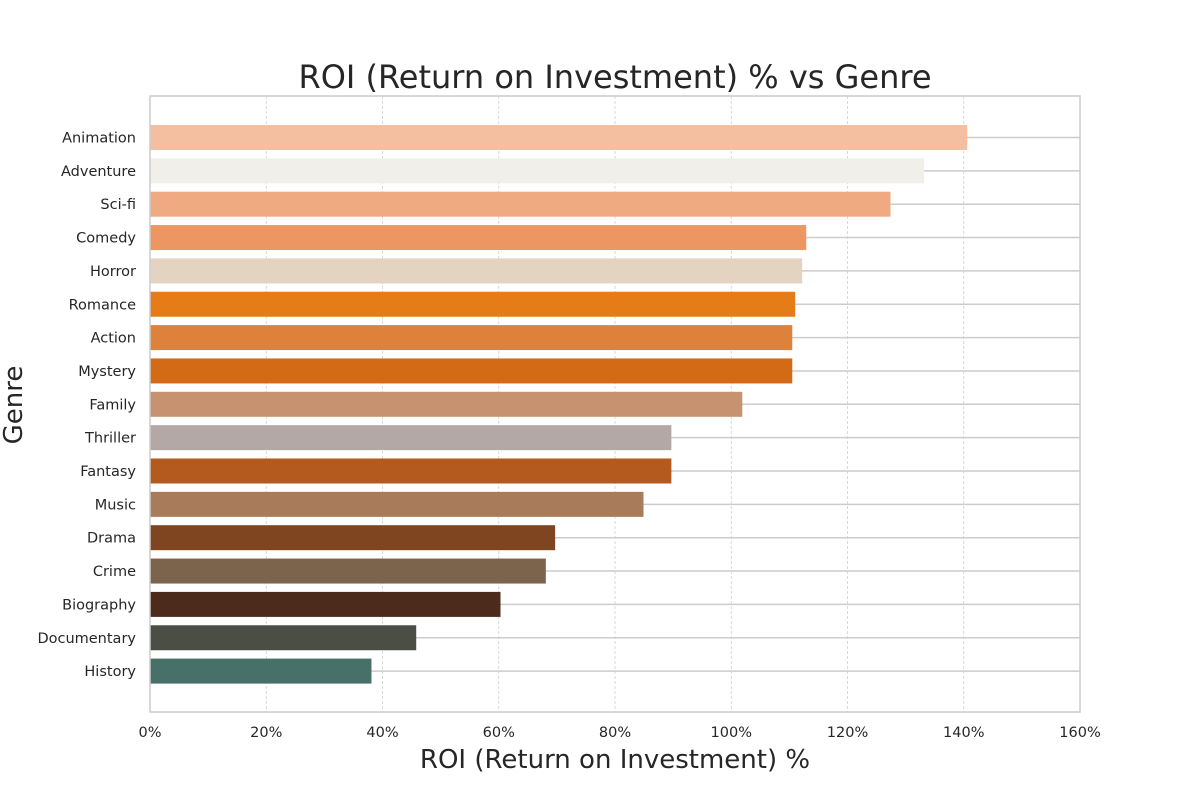  What do you see at coordinates (963, 733) in the screenshot?
I see `x-tick-label: 140%` at bounding box center [963, 733].